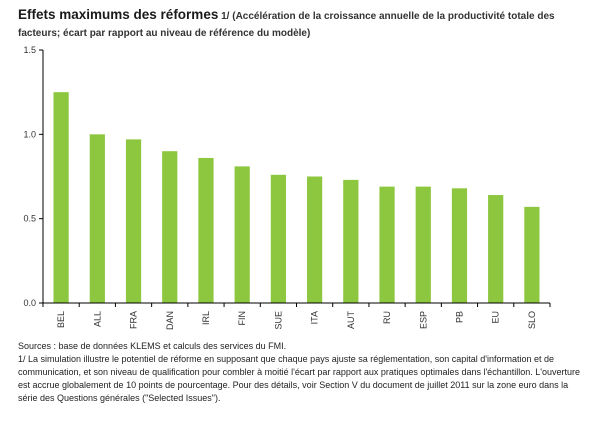 This screenshot has height=429, width=590. I want to click on x-tick-label: FRA, so click(134, 320).